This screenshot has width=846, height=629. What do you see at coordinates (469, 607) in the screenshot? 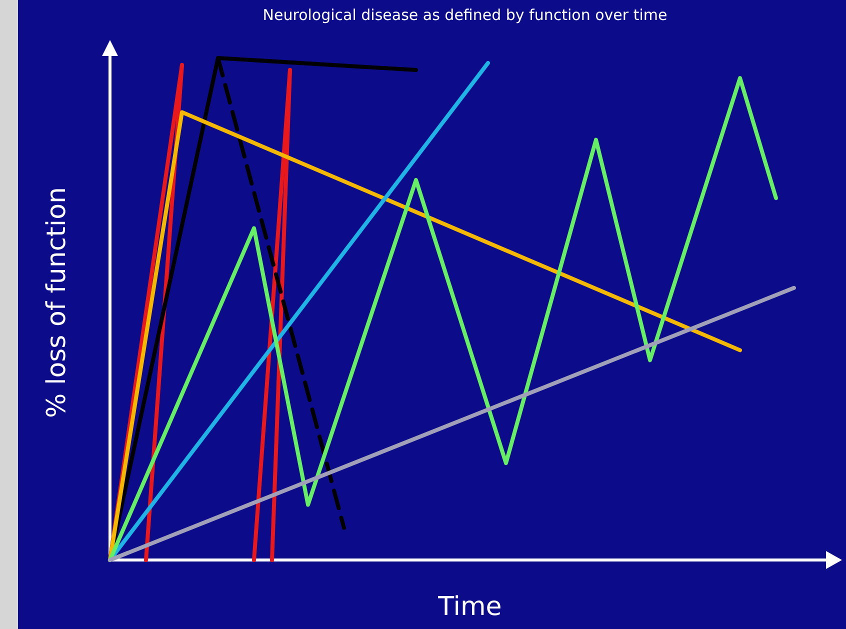
I see `x-axis-title: Time` at bounding box center [469, 607].